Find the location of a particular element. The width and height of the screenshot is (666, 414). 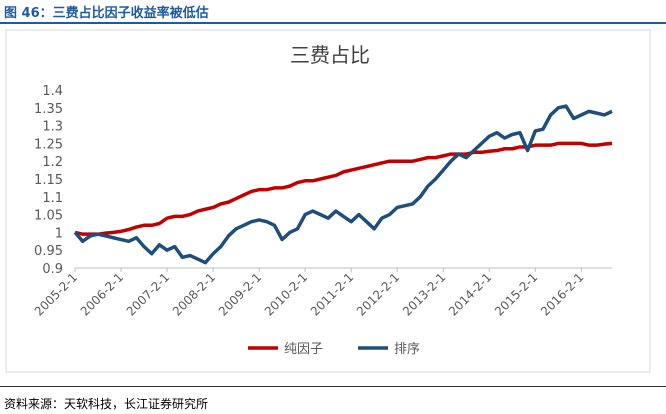

y-tick-label: 1.3 is located at coordinates (52, 127).